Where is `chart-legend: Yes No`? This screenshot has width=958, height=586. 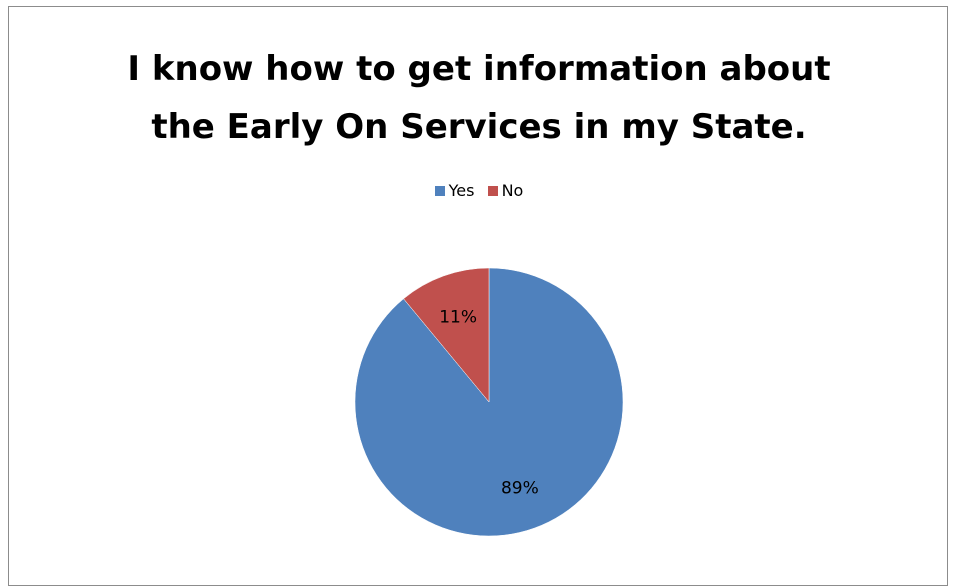
chart-legend: Yes No is located at coordinates (479, 191).